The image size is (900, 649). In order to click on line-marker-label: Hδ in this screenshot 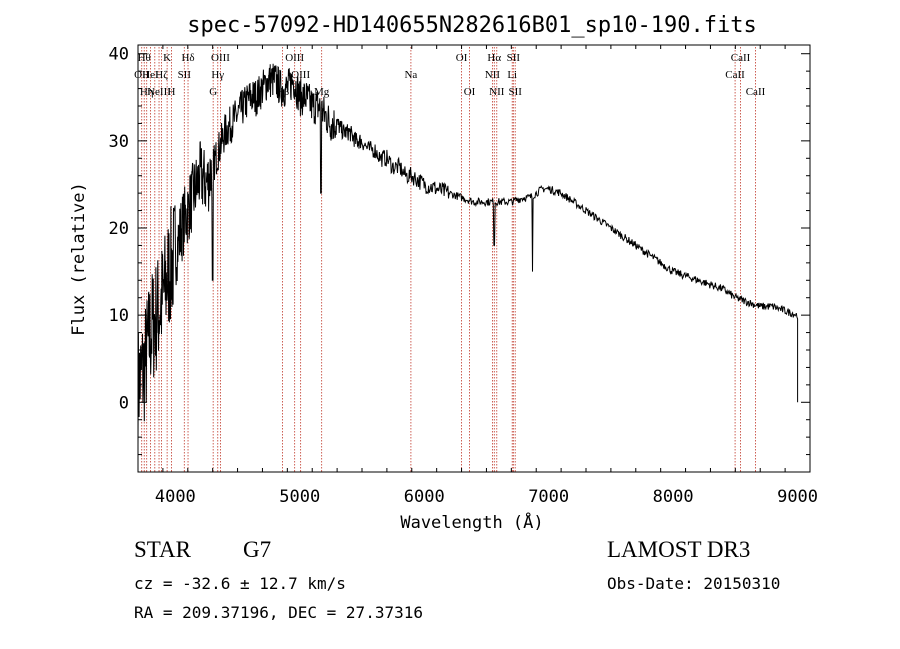, I will do `click(187, 58)`.